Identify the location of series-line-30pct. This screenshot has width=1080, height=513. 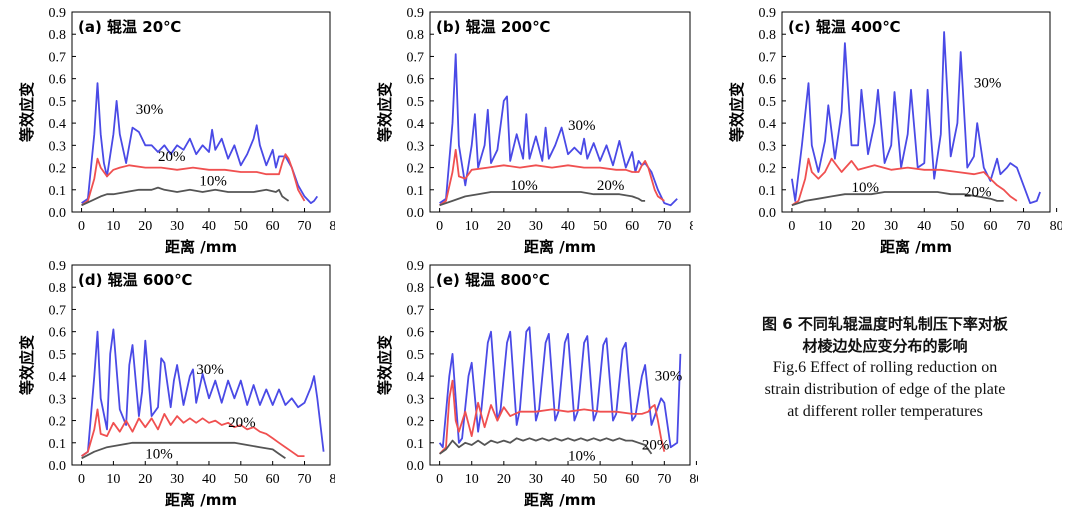
(200, 143).